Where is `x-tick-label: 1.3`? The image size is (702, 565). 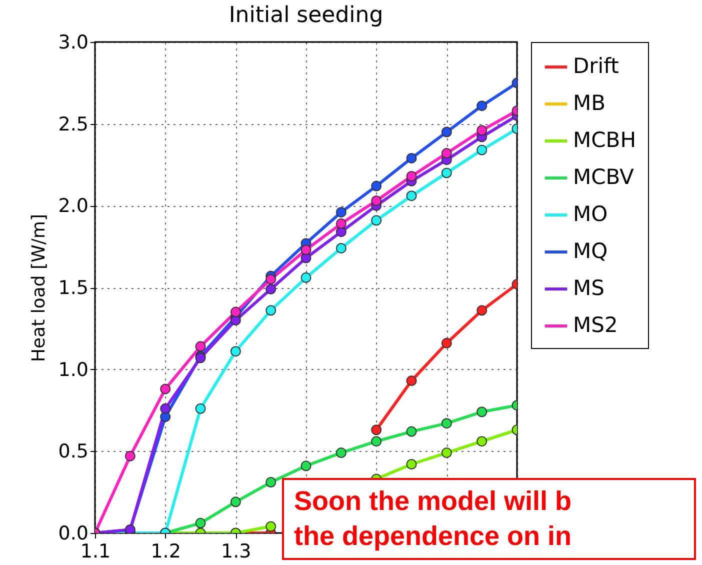
x-tick-label: 1.3 is located at coordinates (236, 551).